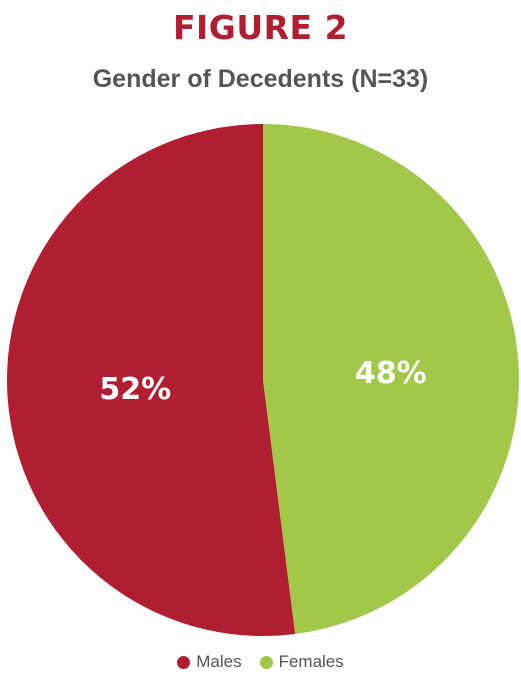 This screenshot has height=682, width=521. I want to click on legend-swatch-males, so click(184, 662).